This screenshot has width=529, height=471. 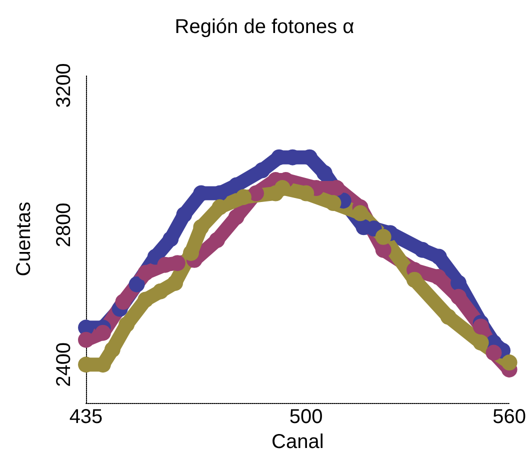 What do you see at coordinates (64, 364) in the screenshot?
I see `y-tick-label: 2400` at bounding box center [64, 364].